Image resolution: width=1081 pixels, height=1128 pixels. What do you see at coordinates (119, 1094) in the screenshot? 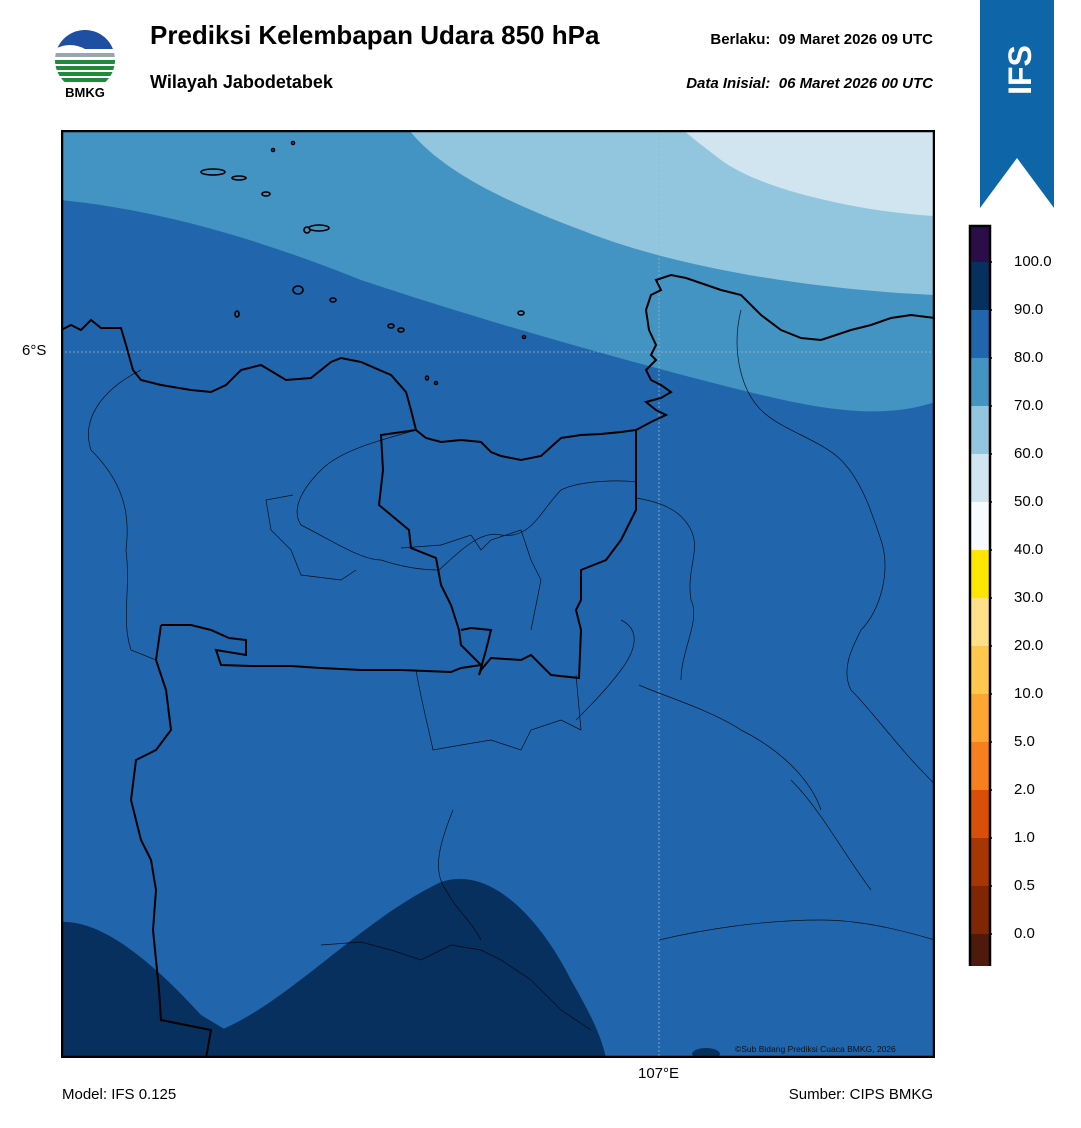
I see `model-label: Model: IFS 0.125` at bounding box center [119, 1094].